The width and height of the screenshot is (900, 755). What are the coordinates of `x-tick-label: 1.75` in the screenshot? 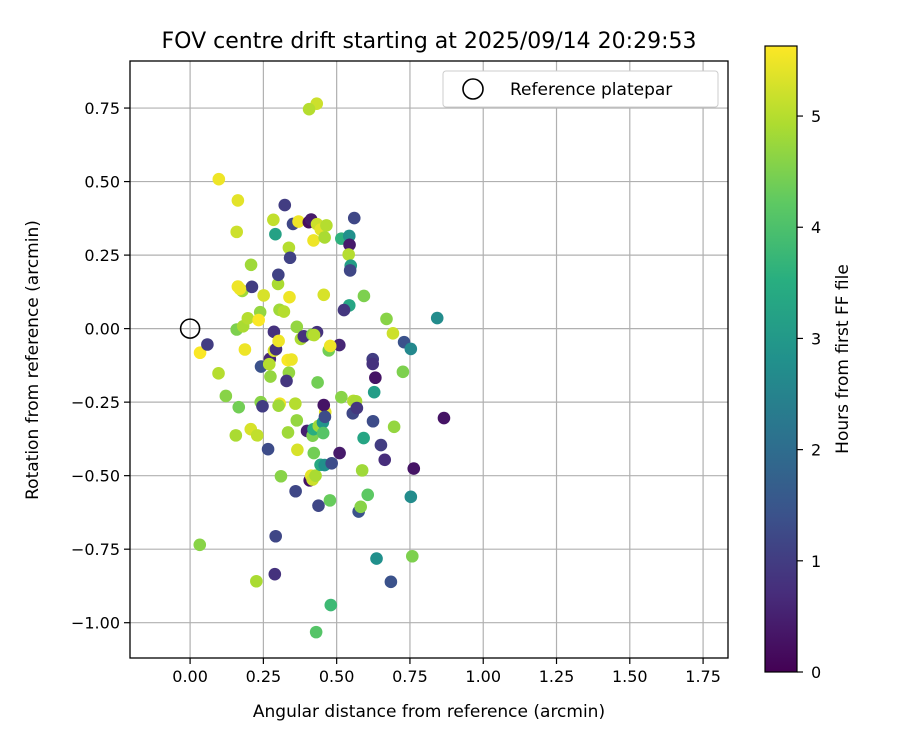 It's located at (703, 676).